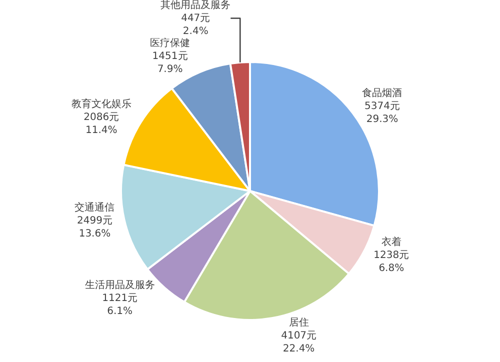  What do you see at coordinates (102, 124) in the screenshot?
I see `data-label: 2086元 11.4%` at bounding box center [102, 124].